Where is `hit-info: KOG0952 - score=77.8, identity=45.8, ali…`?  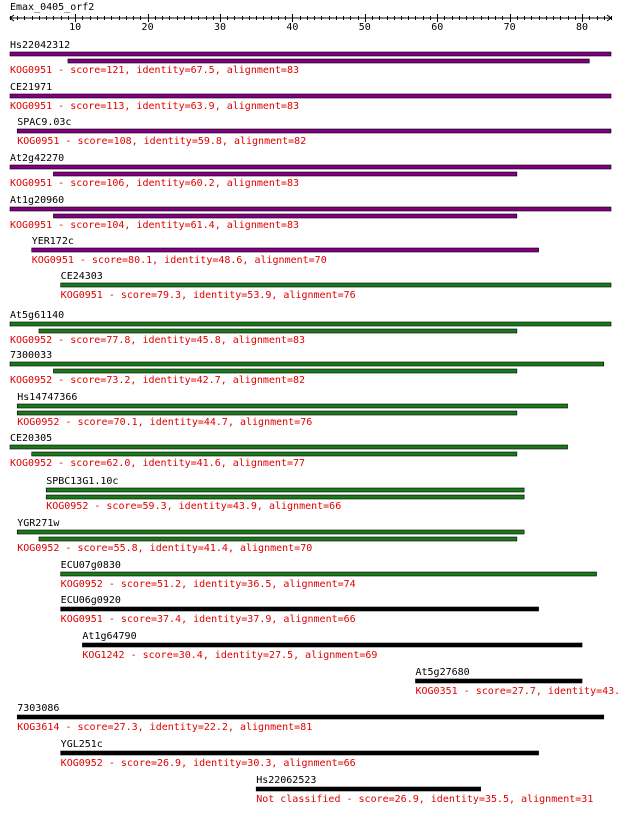
hit-info: KOG0952 - score=77.8, identity=45.8, ali… is located at coordinates (157, 340).